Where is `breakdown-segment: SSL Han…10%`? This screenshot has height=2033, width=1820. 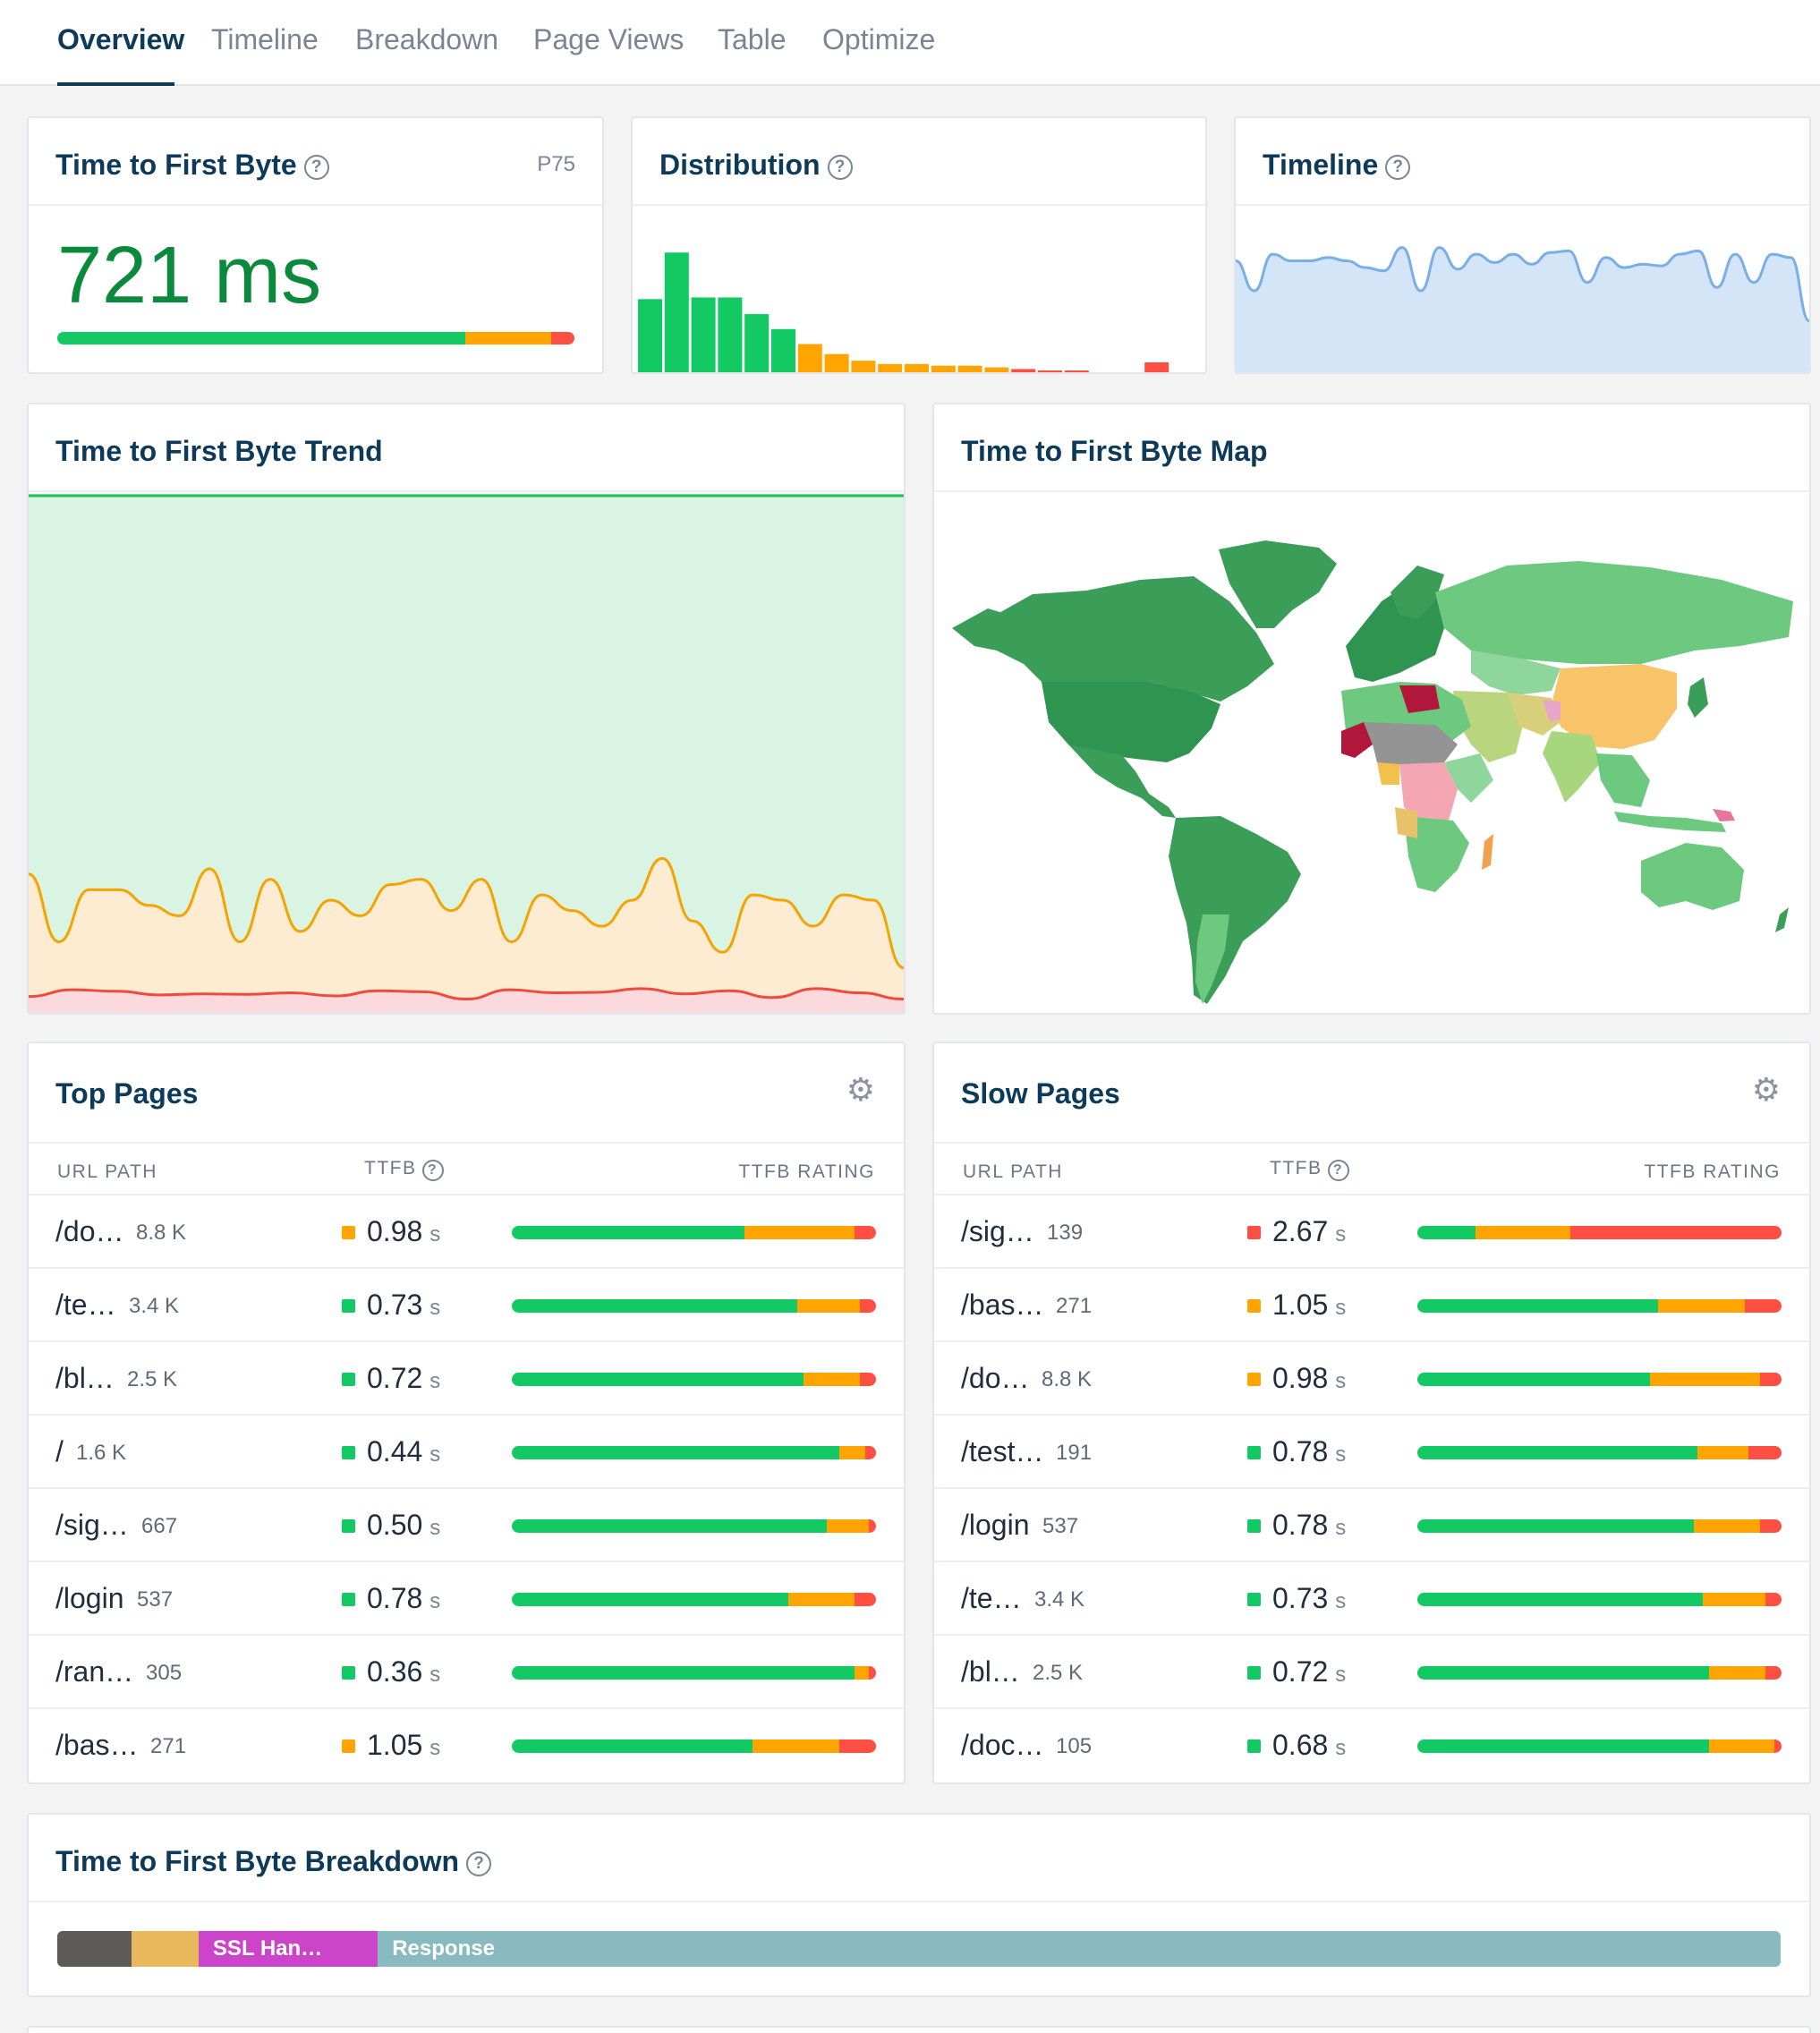
breakdown-segment: SSL Han…10% is located at coordinates (288, 1949).